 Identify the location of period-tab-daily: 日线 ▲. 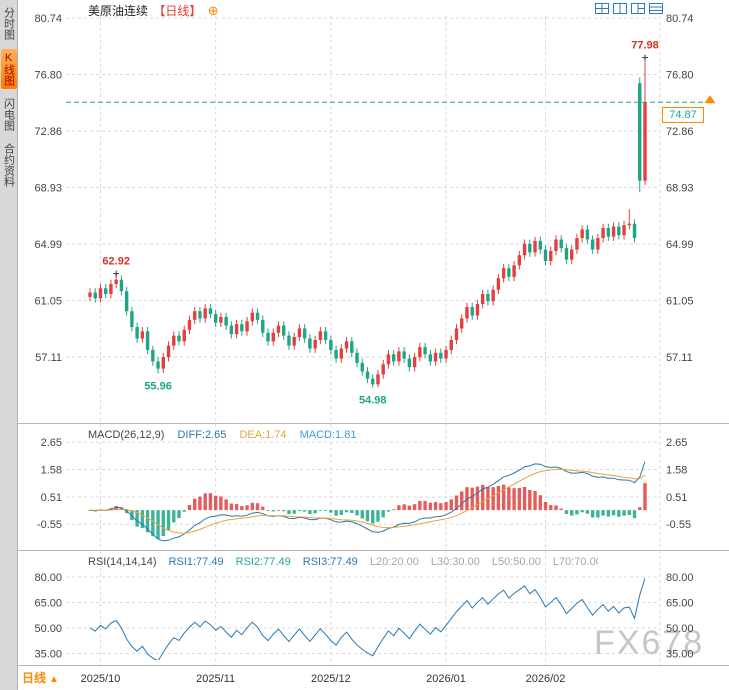
(40, 677).